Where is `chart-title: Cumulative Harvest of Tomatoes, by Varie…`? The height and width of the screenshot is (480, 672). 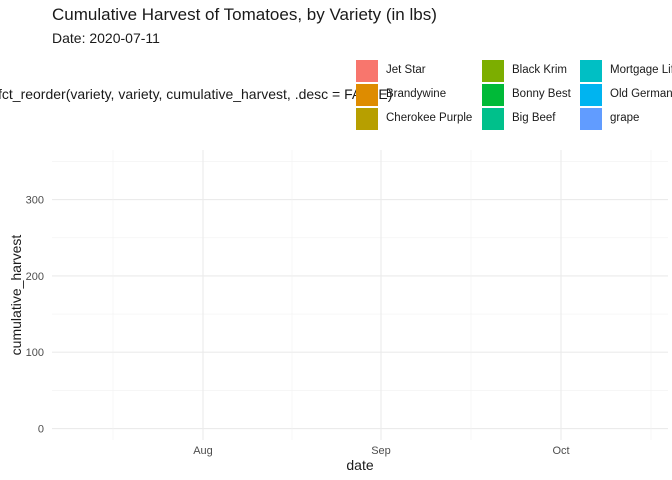
chart-title: Cumulative Harvest of Tomatoes, by Varie… is located at coordinates (244, 14).